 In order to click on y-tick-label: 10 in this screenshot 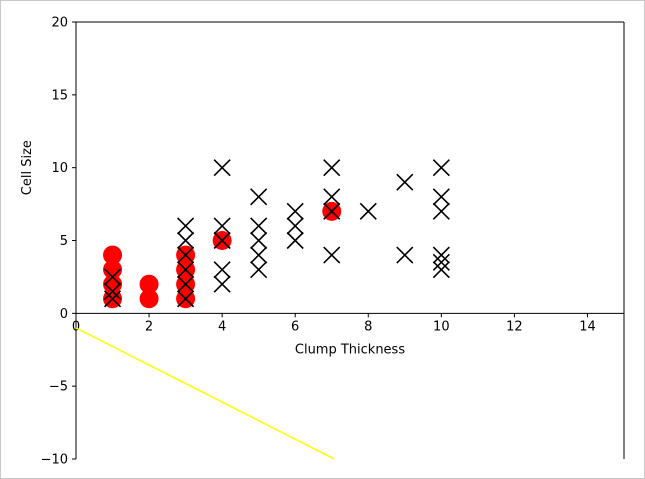, I will do `click(59, 168)`.